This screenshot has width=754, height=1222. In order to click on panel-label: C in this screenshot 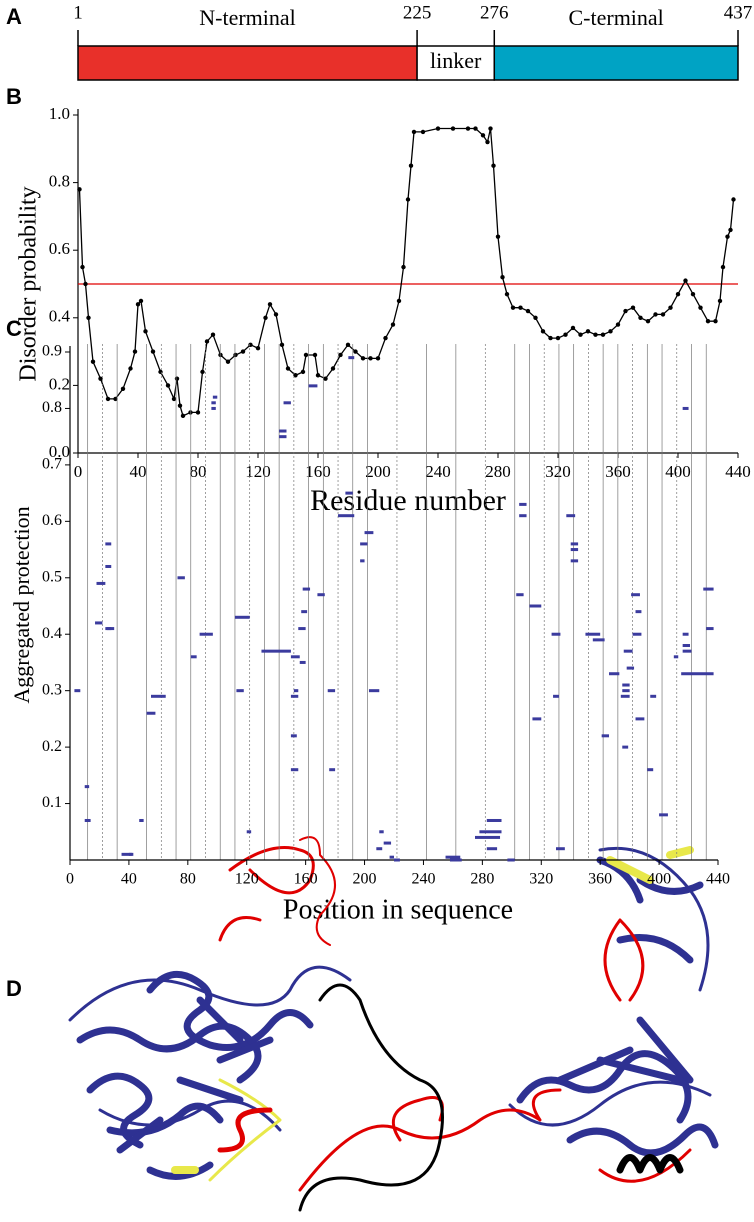, I will do `click(14, 328)`.